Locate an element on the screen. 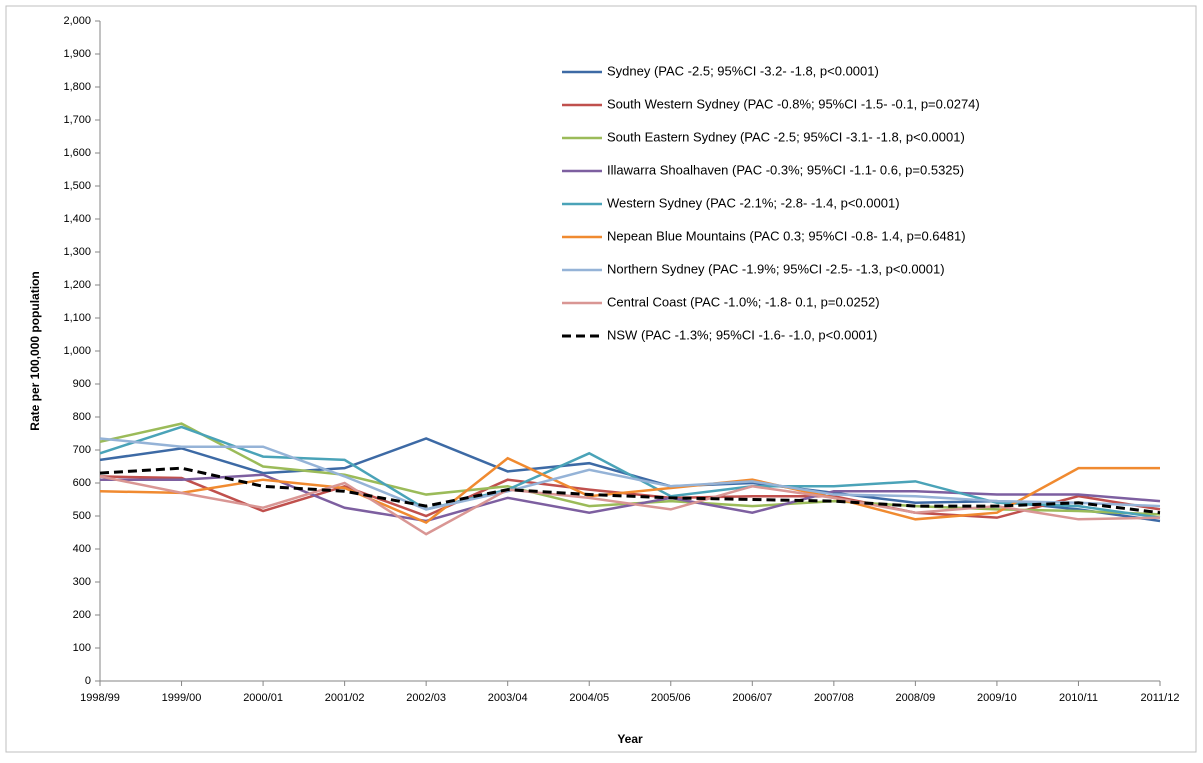 Image resolution: width=1203 pixels, height=763 pixels. x-tick-label: 1999/00 is located at coordinates (182, 698).